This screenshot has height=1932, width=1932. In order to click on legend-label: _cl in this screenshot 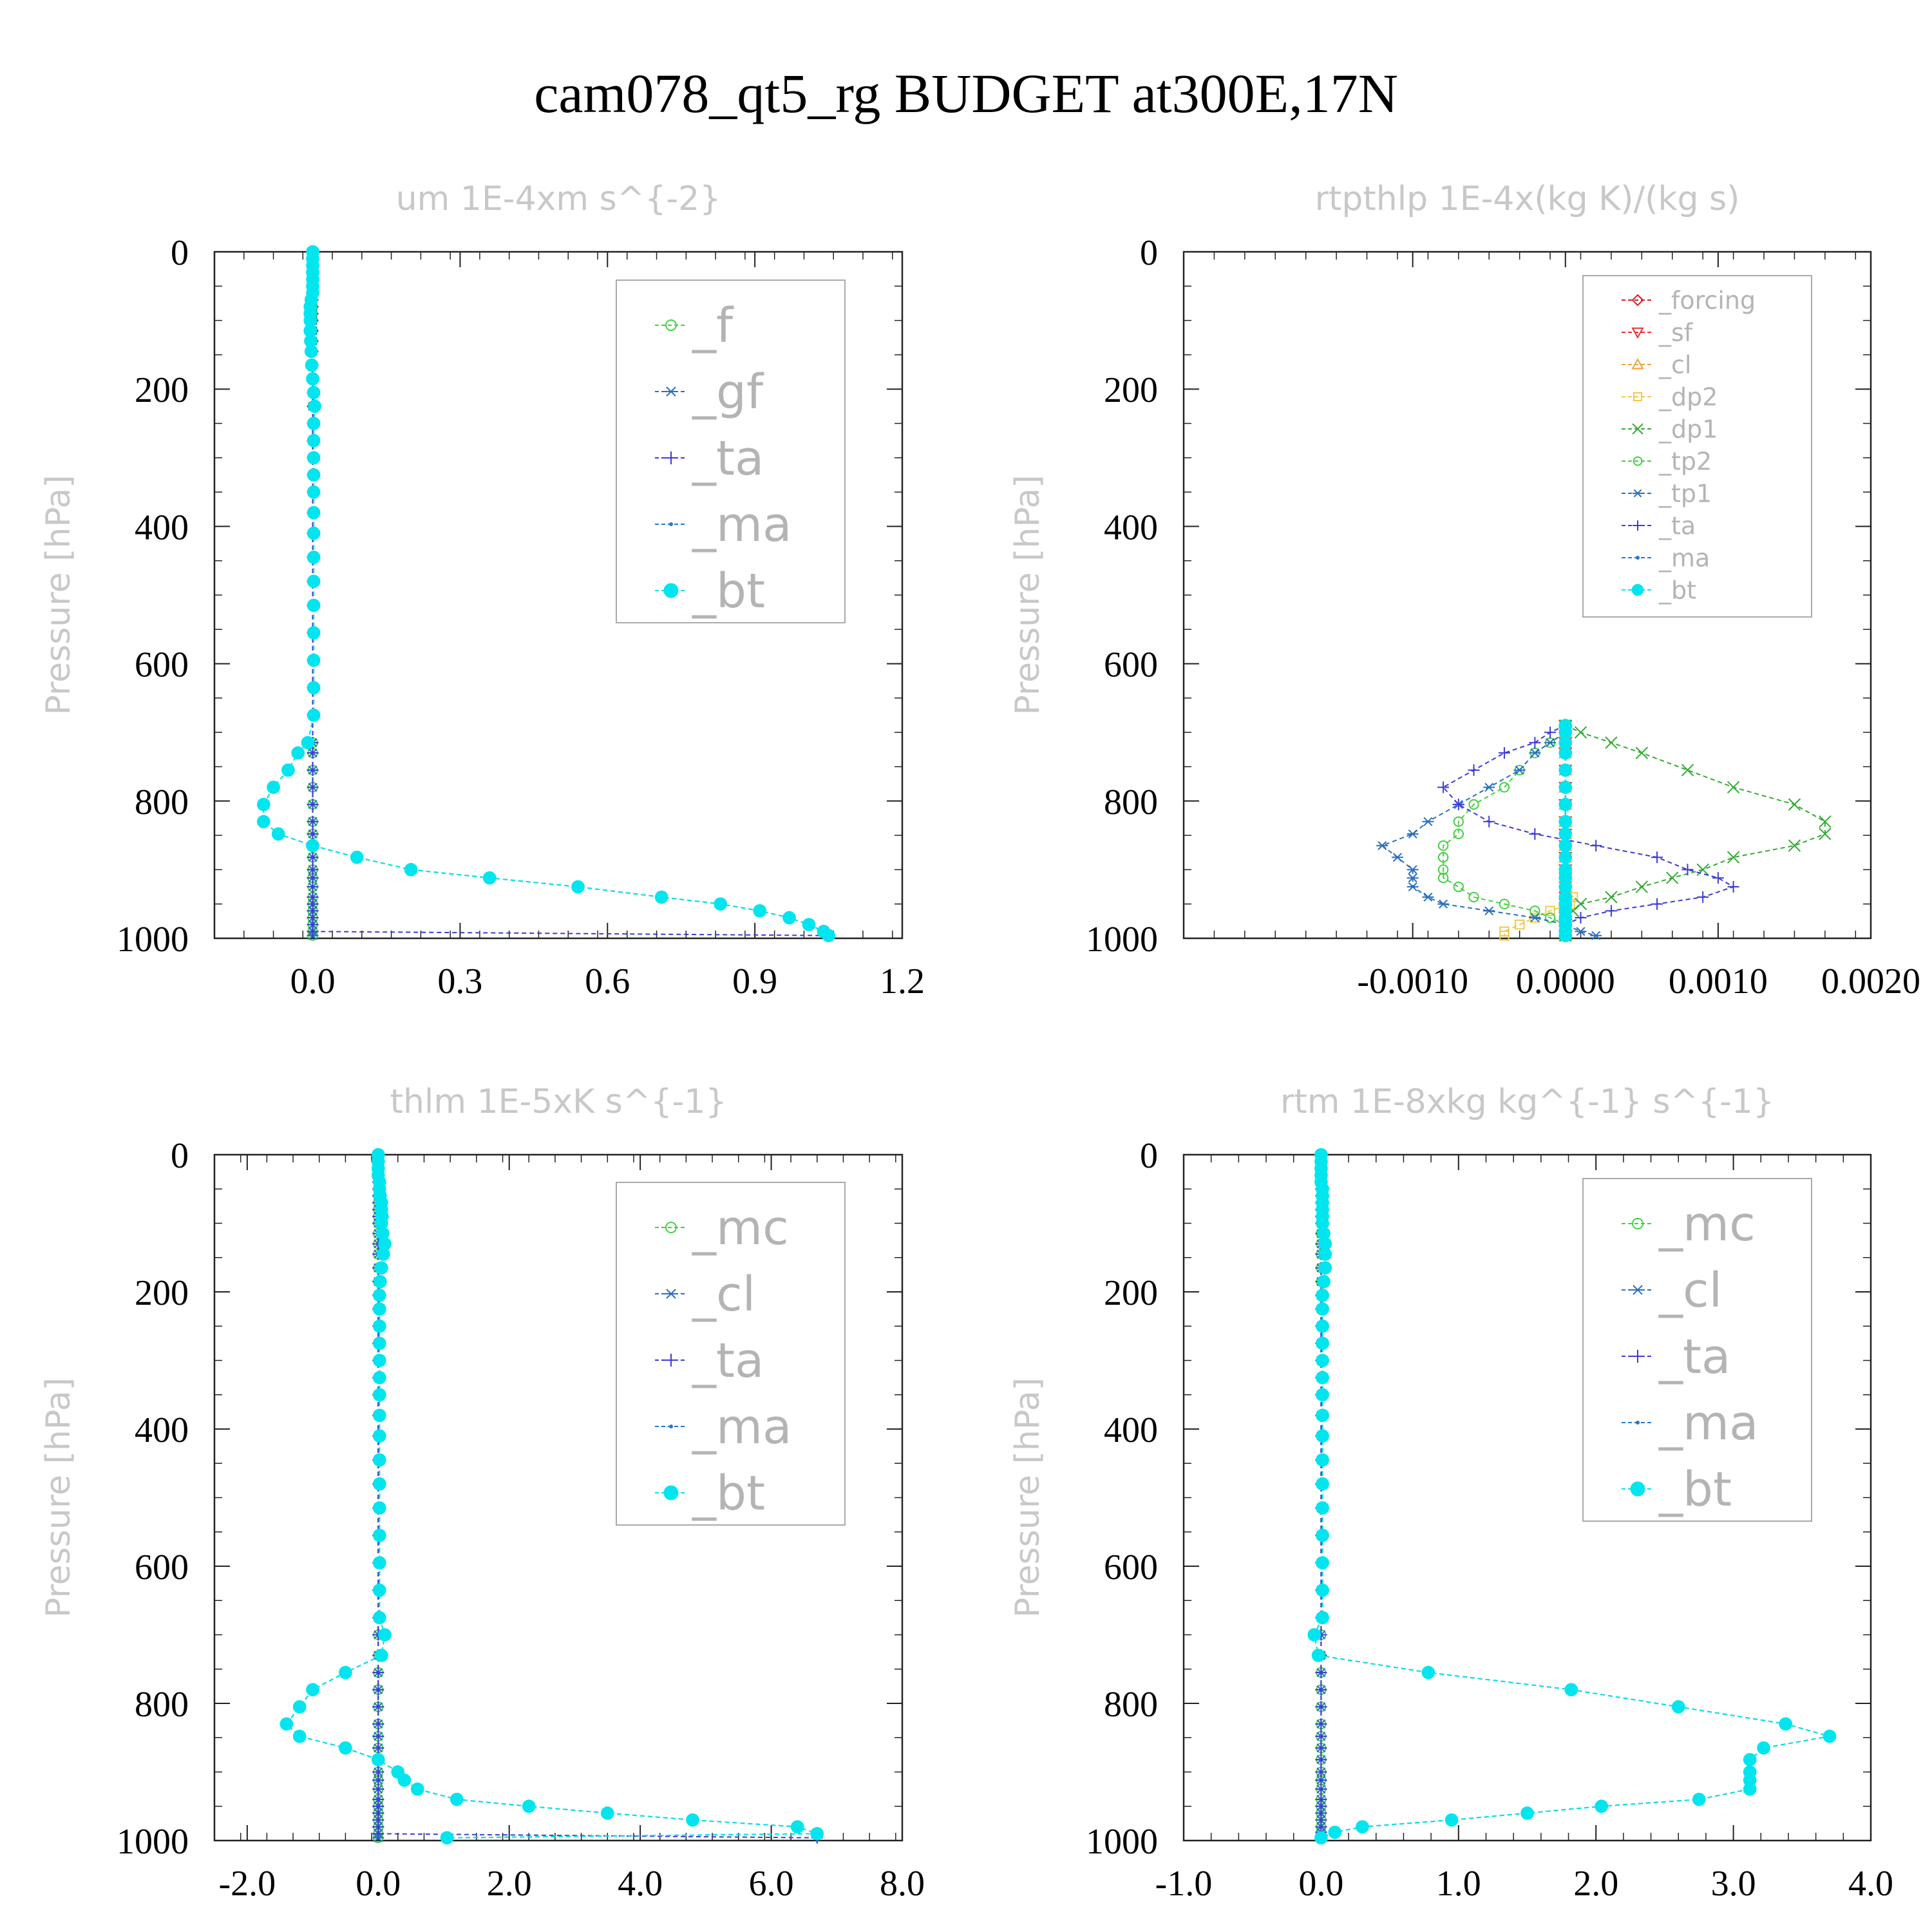, I will do `click(723, 1294)`.